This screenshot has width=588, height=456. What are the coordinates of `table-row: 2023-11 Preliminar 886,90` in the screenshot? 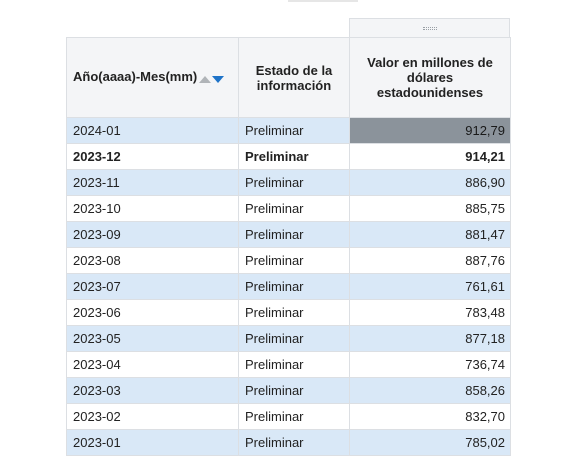 It's located at (288, 182).